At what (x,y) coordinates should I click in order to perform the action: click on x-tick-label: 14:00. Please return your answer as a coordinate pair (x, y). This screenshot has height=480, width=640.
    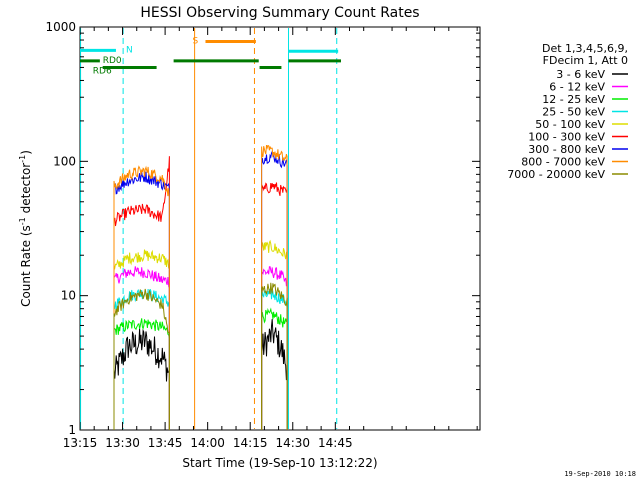
    Looking at the image, I should click on (207, 443).